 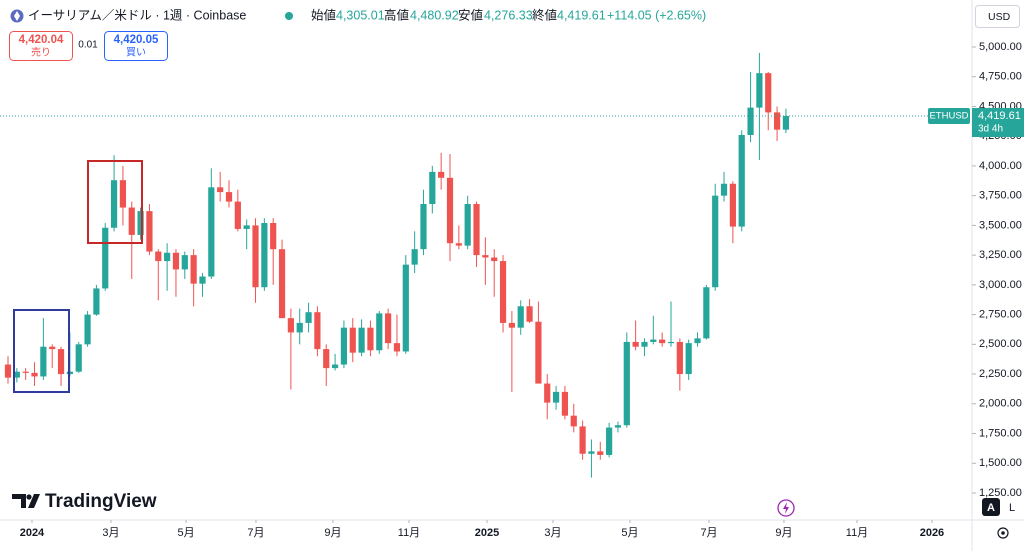 I want to click on ohlc-value: 4,276.33, so click(x=508, y=15).